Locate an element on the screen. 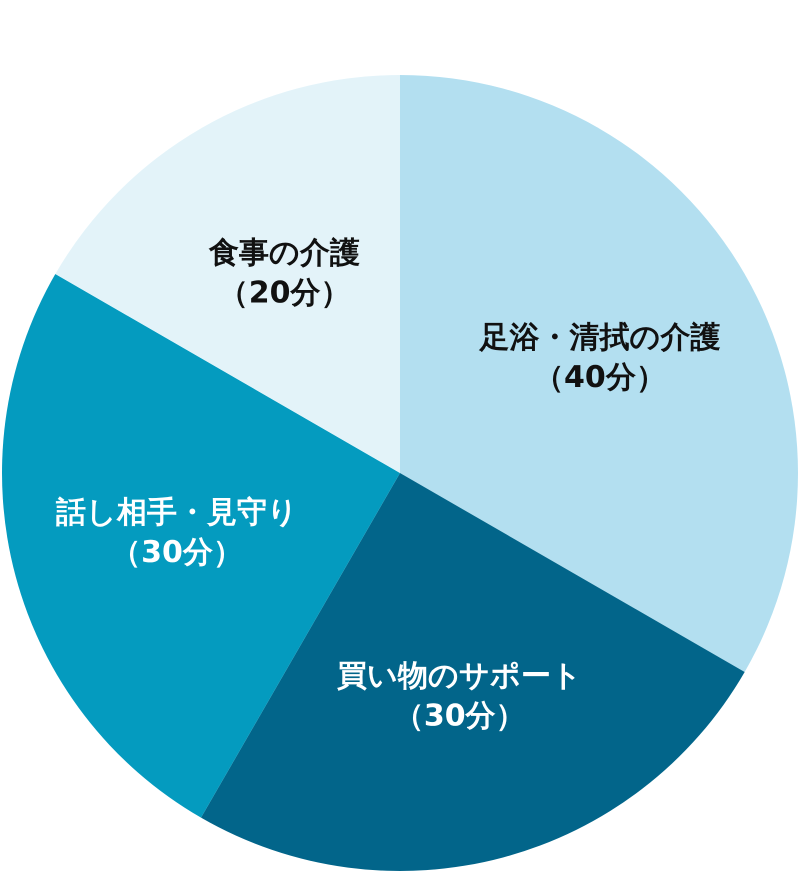  data-label: （40分） is located at coordinates (600, 378).